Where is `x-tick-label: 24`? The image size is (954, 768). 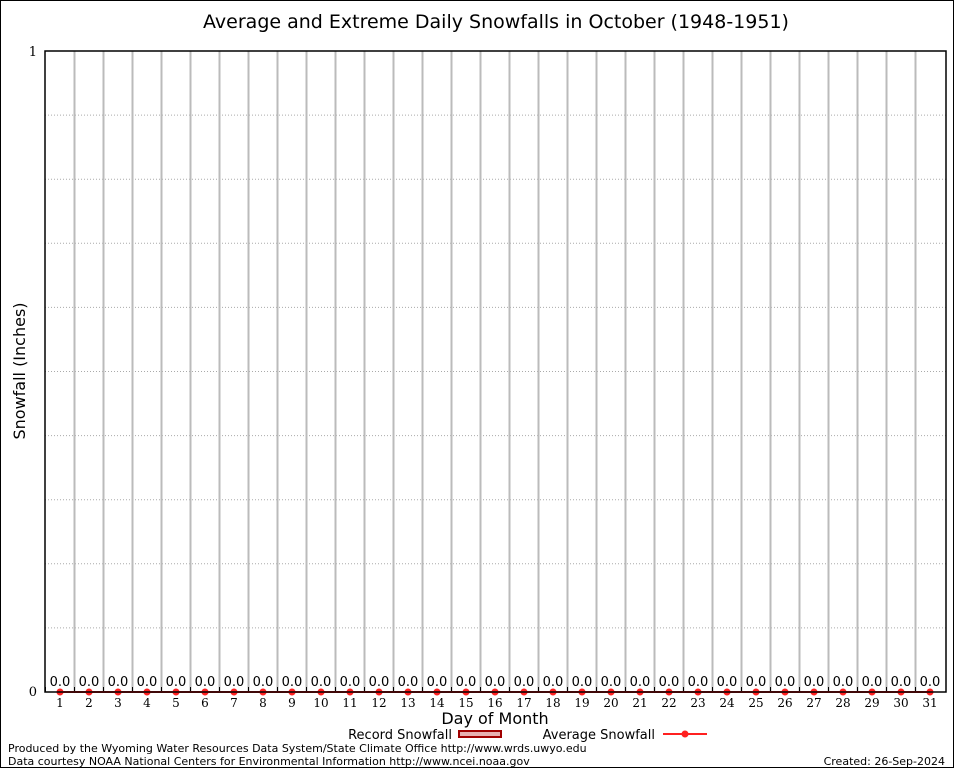 x-tick-label: 24 is located at coordinates (727, 703).